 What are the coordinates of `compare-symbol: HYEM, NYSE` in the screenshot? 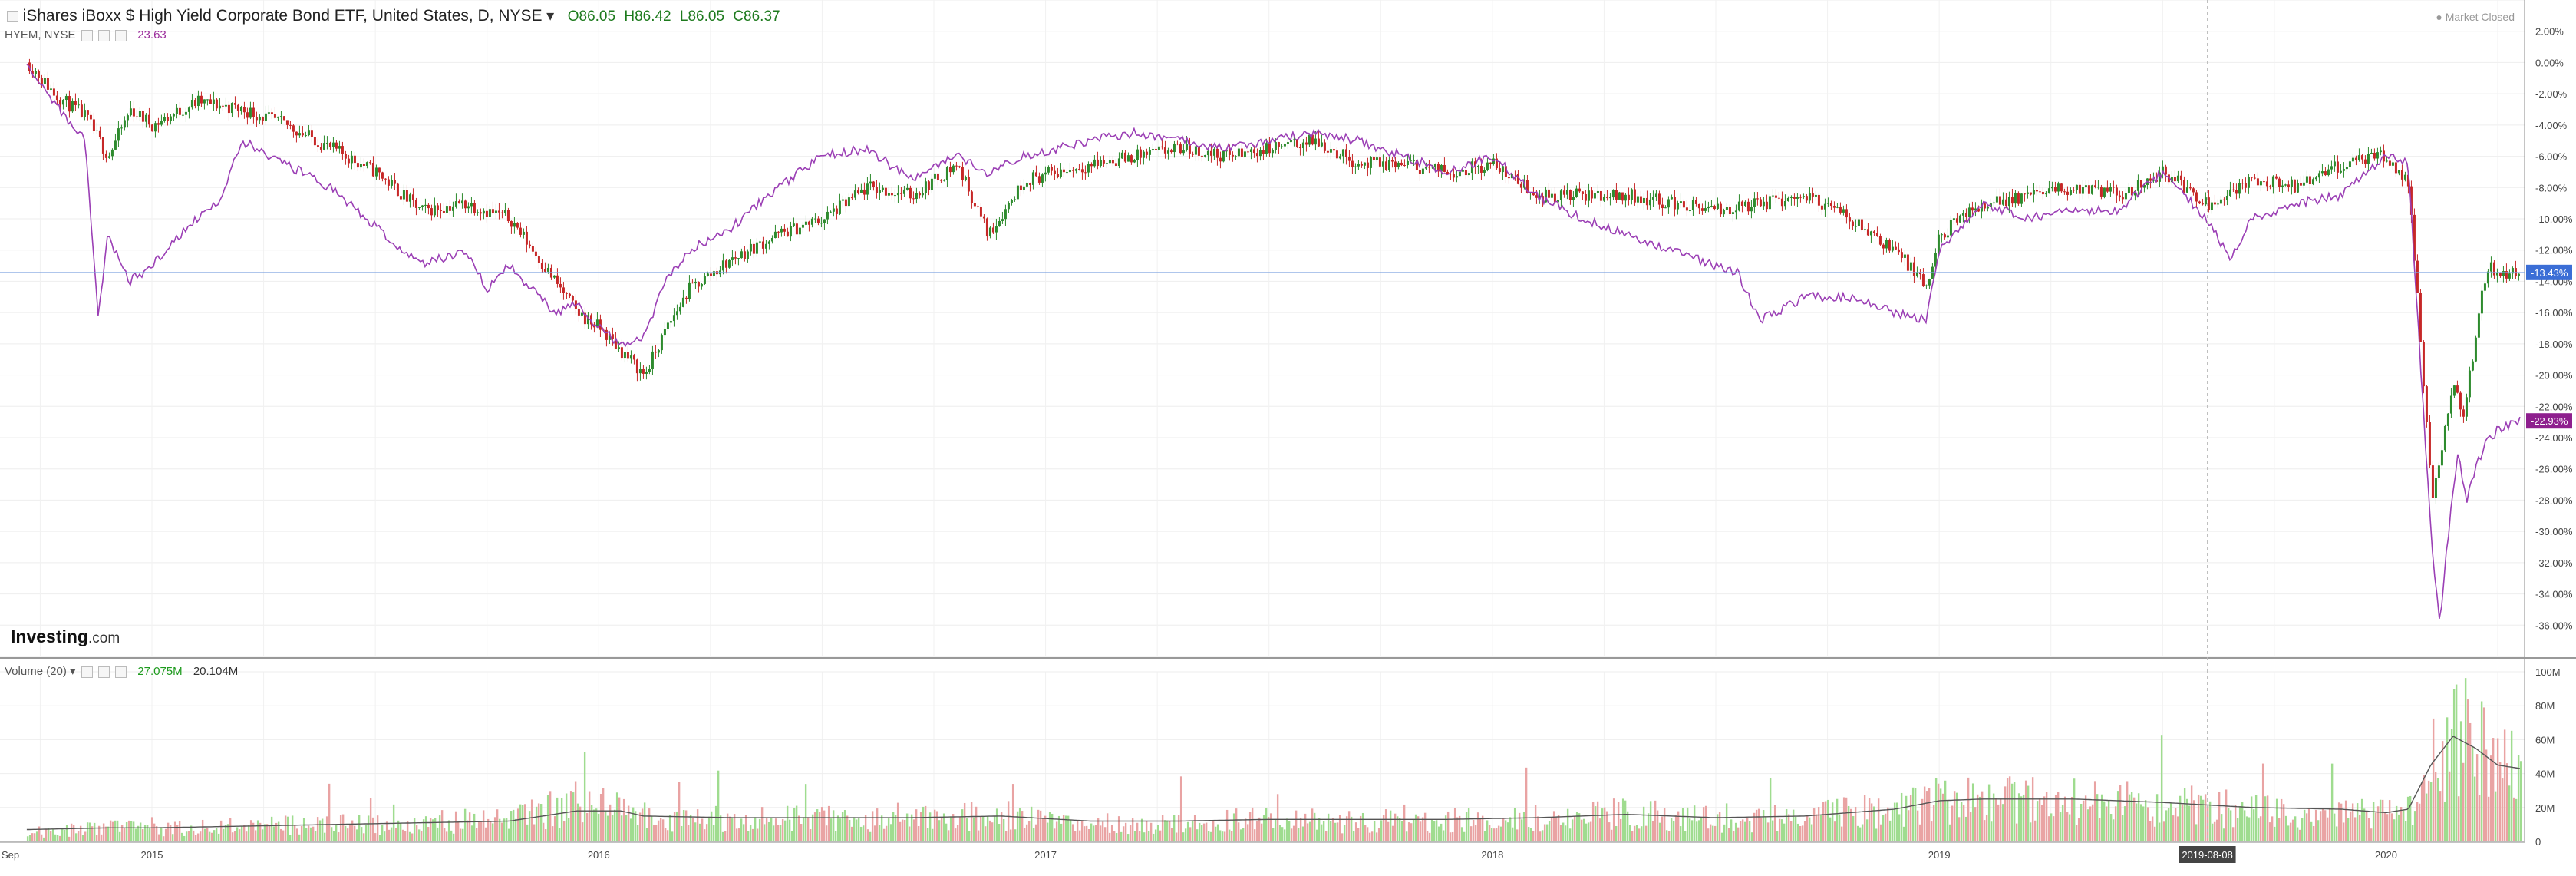 It's located at (40, 34).